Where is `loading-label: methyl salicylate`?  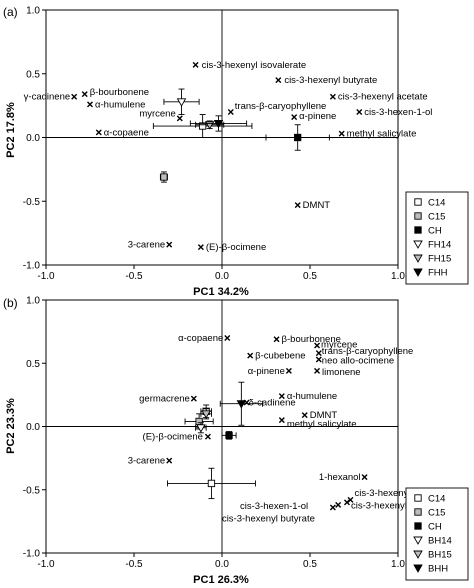
loading-label: methyl salicylate is located at coordinates (322, 424).